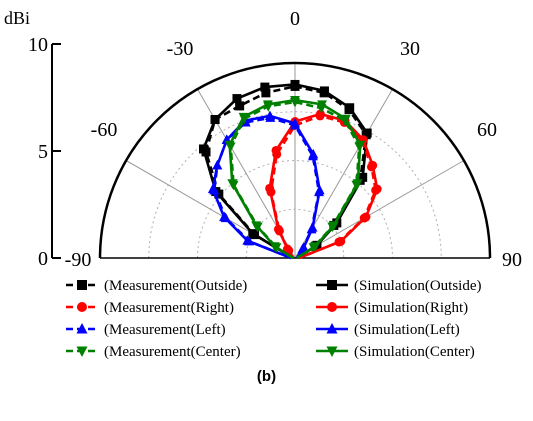 Image resolution: width=533 pixels, height=421 pixels. I want to click on legend-label: (Measurement(Center), so click(172, 352).